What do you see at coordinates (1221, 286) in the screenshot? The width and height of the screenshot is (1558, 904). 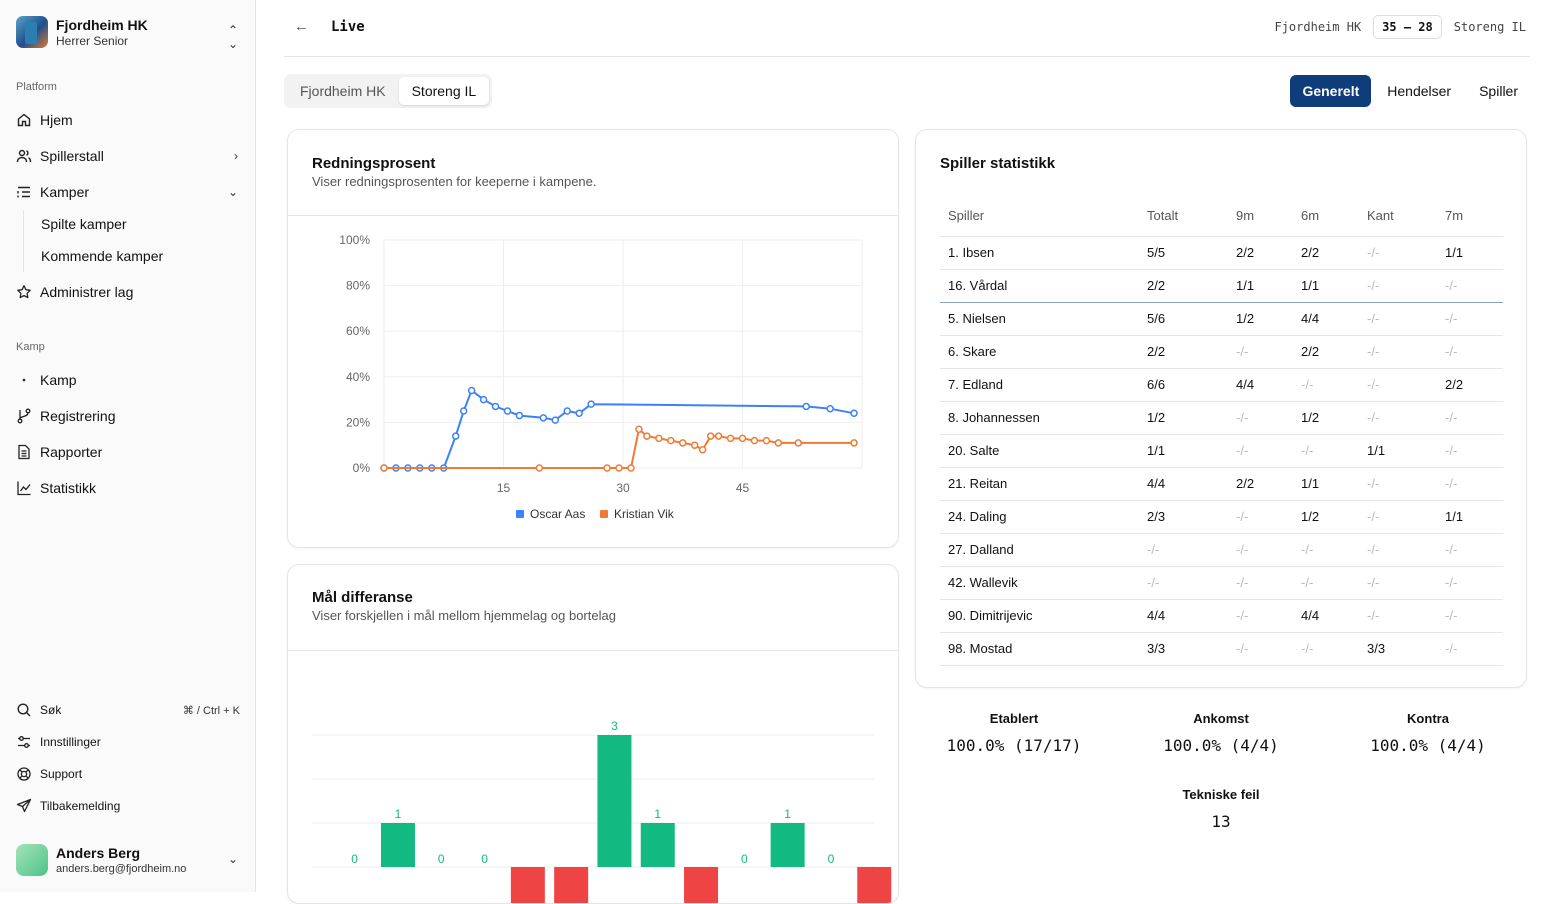 I see `table-row: 16. Vårdal 2/2 1/1 1/1 -/- -/-` at bounding box center [1221, 286].